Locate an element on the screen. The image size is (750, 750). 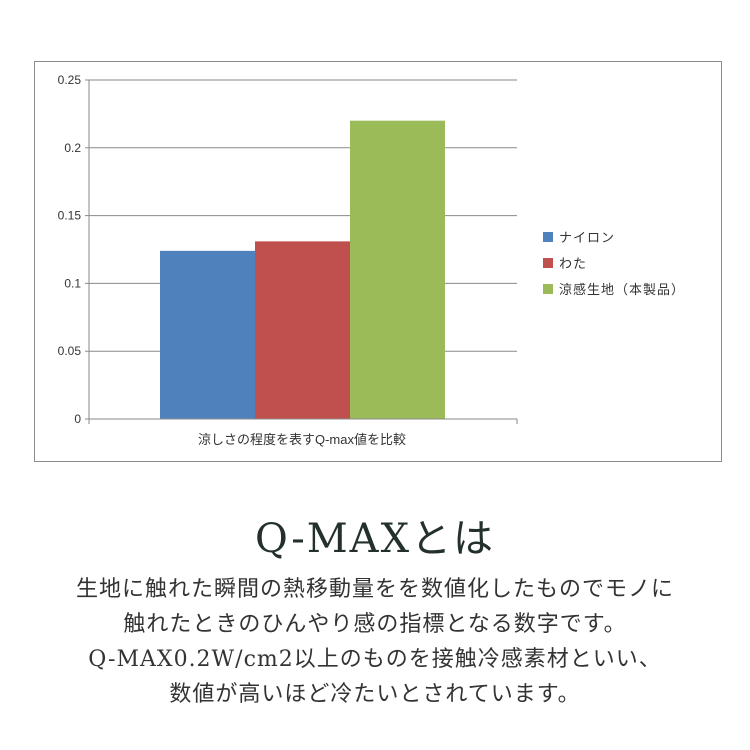
legend-label: わた is located at coordinates (573, 263).